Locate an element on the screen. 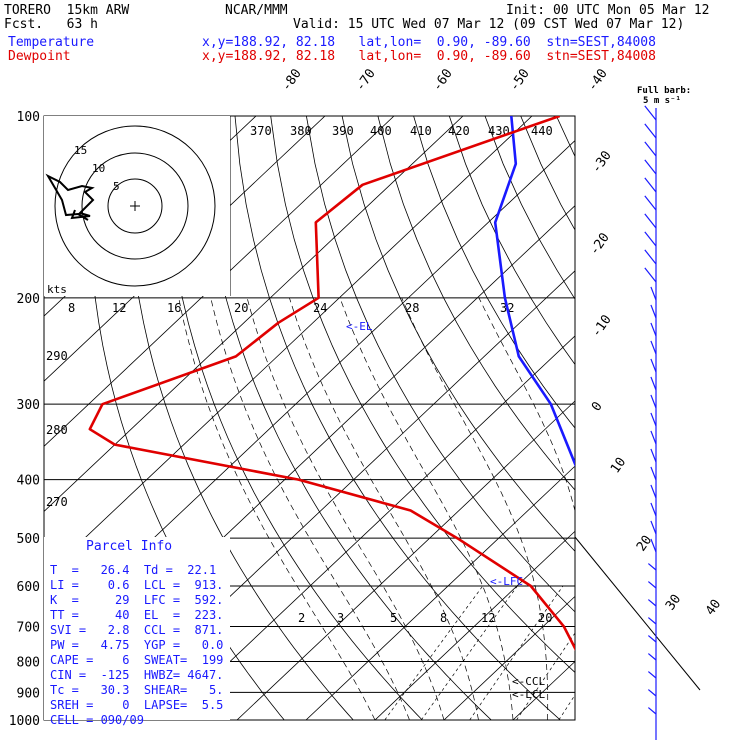  isotherm-label: -40 is located at coordinates (598, 80).